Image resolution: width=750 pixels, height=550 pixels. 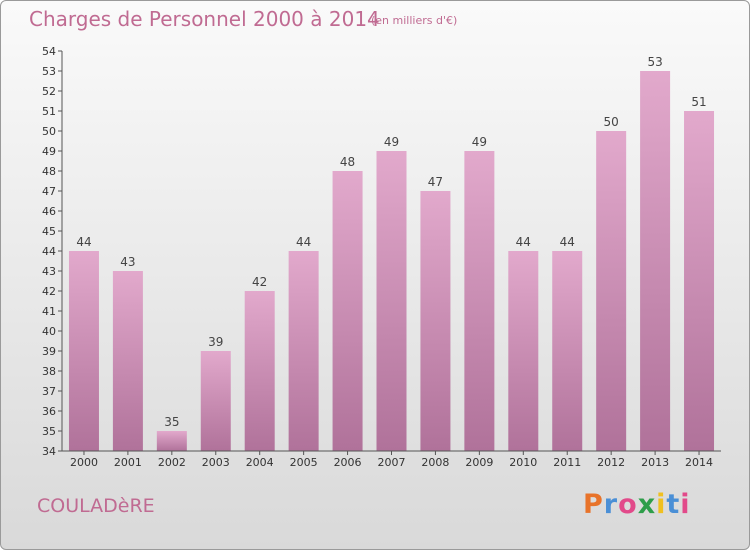 I want to click on y-tick-label: 46, so click(x=49, y=211).